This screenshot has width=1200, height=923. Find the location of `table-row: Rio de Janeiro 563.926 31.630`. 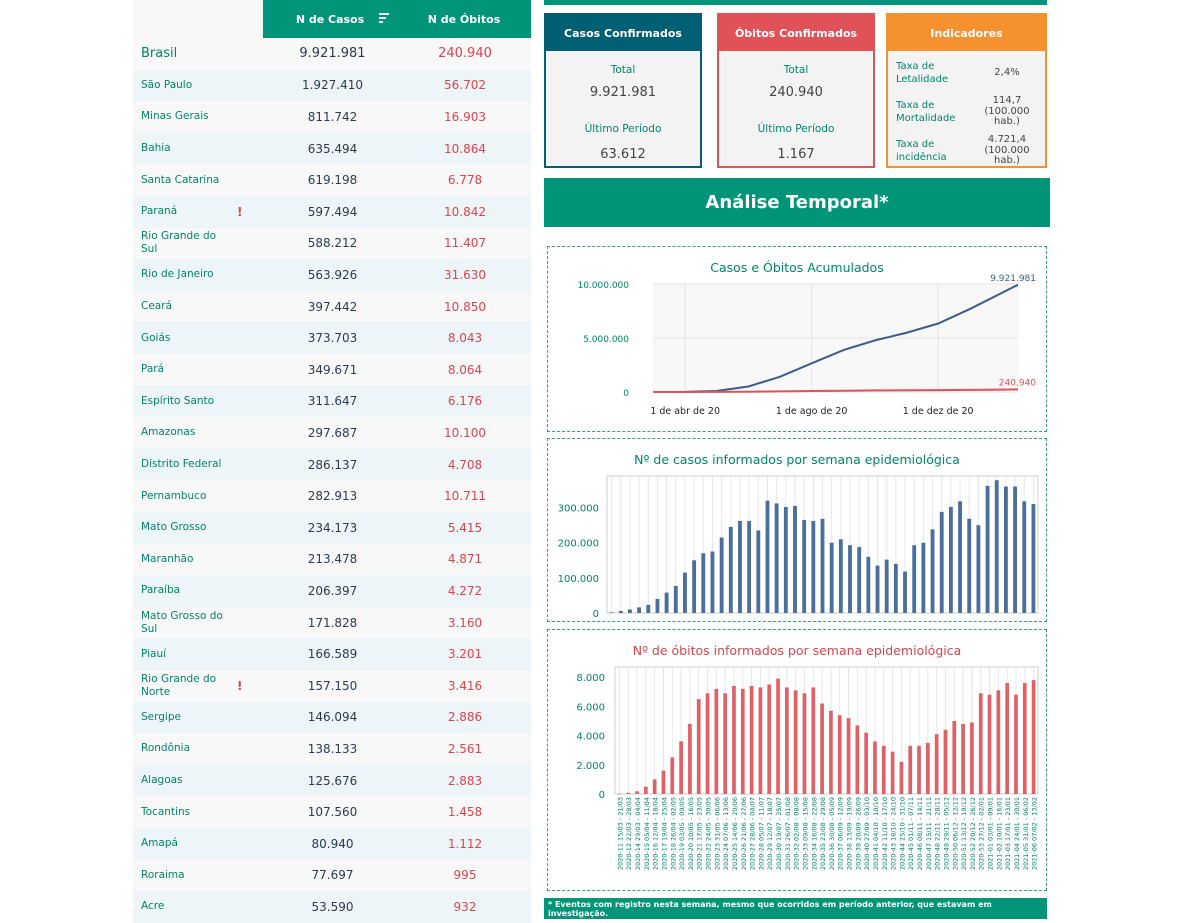

table-row: Rio de Janeiro 563.926 31.630 is located at coordinates (332, 275).